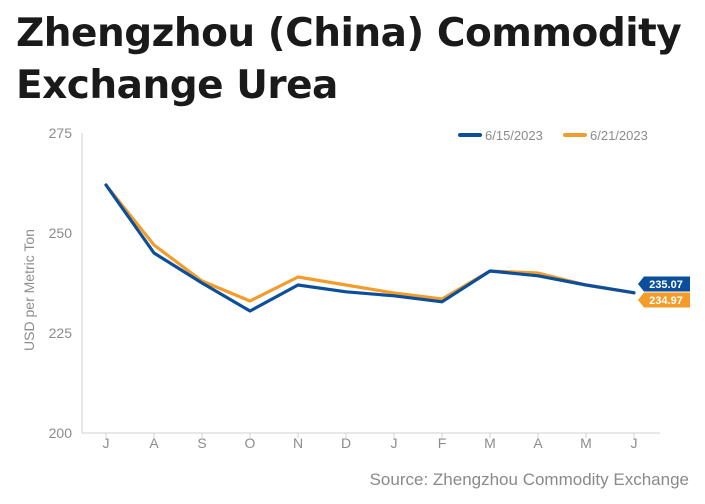 This screenshot has width=705, height=504. What do you see at coordinates (529, 479) in the screenshot?
I see `source-note: Source: Zhengzhou Commodity Exchange` at bounding box center [529, 479].